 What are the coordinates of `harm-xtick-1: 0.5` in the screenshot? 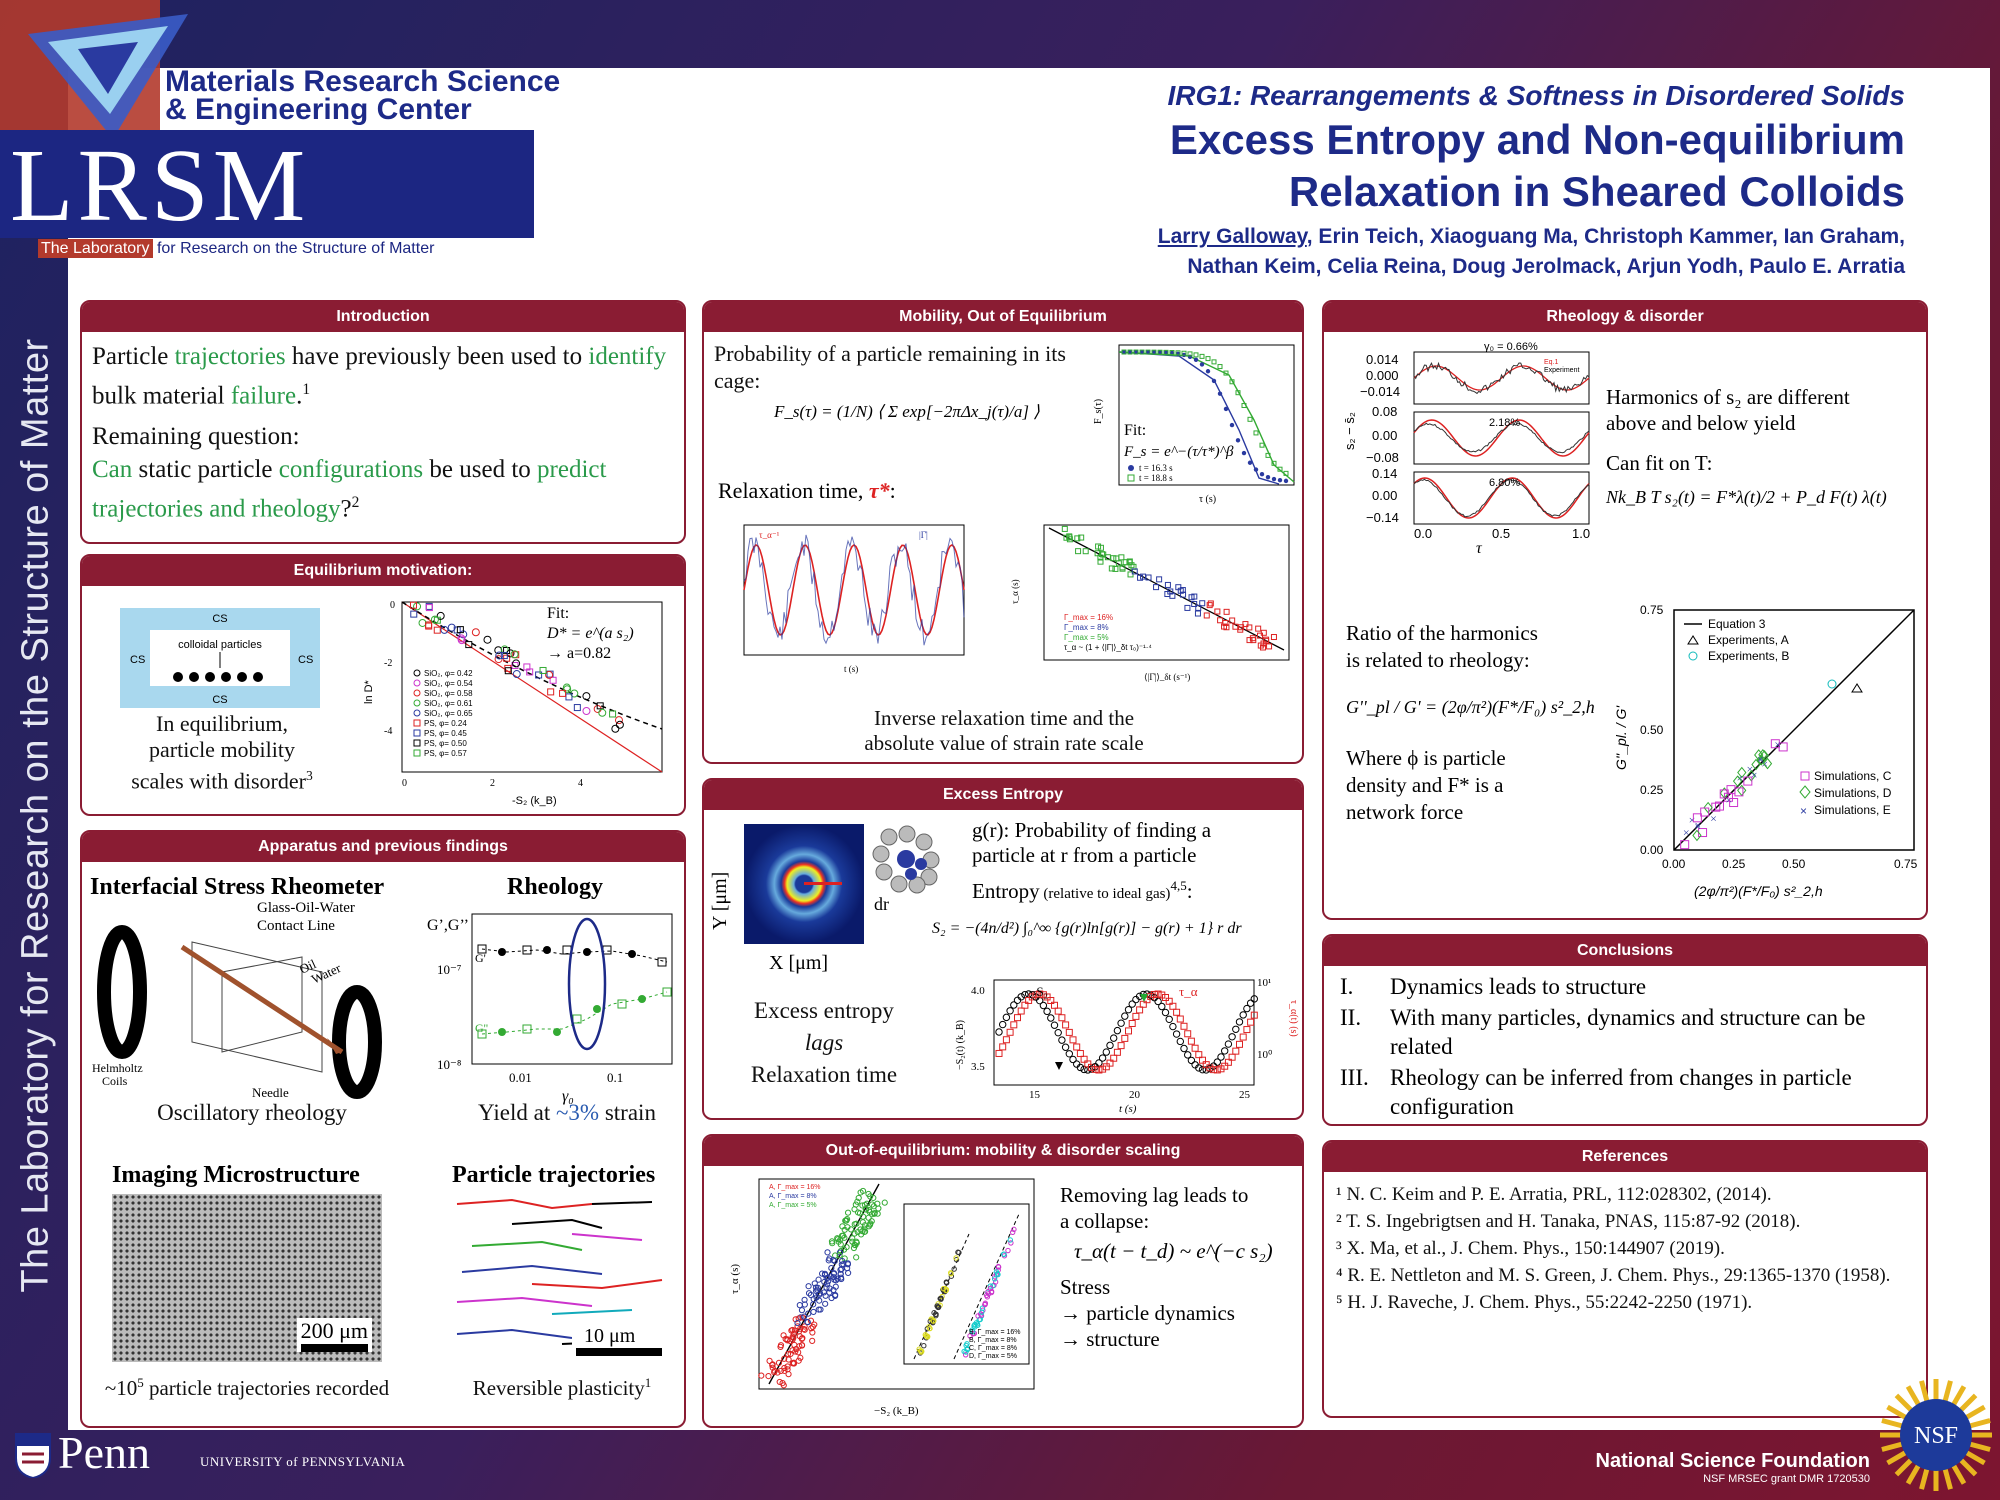 It's located at (1501, 533).